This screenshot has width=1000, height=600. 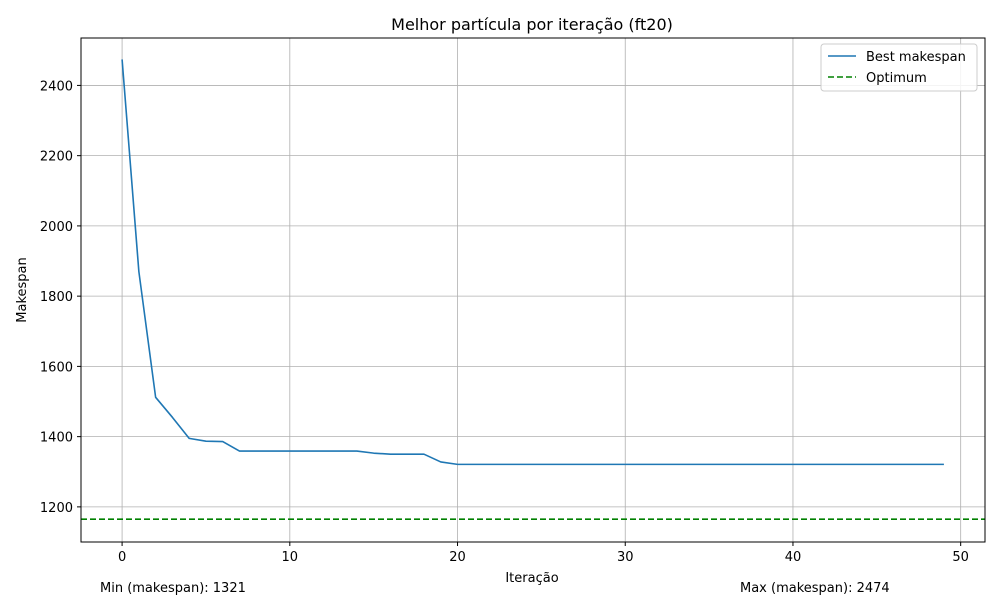 I want to click on y-tick-label: 1200, so click(x=56, y=508).